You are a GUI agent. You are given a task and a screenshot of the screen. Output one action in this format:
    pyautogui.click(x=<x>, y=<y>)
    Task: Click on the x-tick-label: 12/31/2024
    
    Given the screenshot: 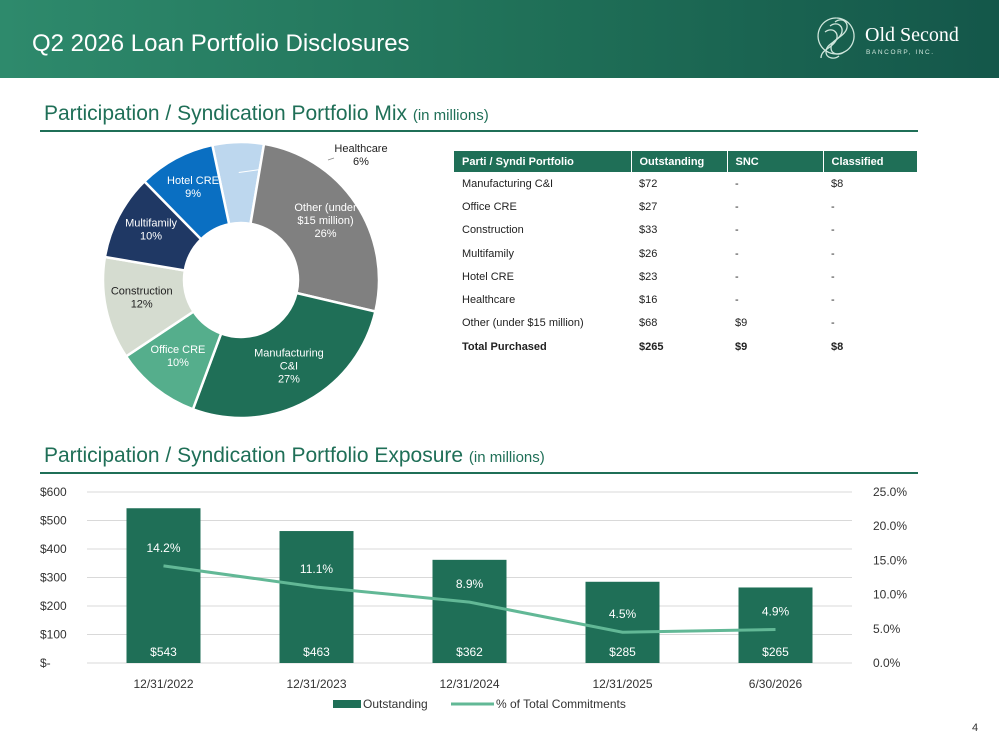 What is the action you would take?
    pyautogui.click(x=469, y=684)
    